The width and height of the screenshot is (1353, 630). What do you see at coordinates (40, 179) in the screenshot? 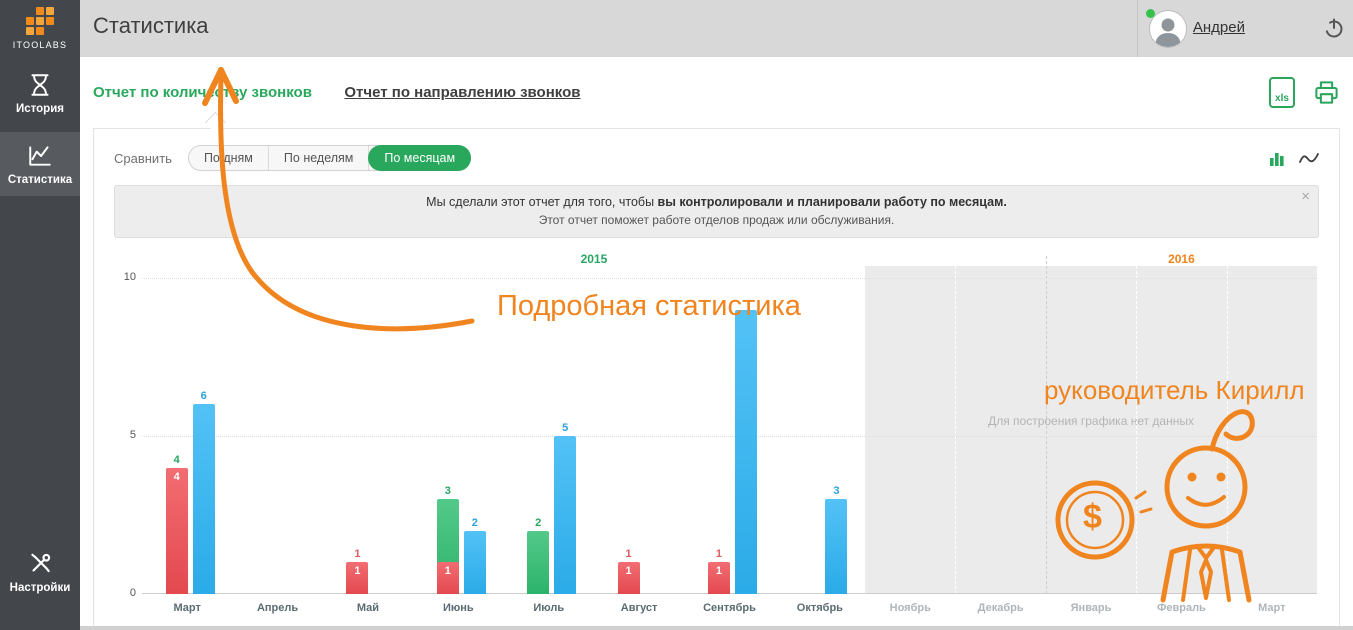
I see `sidebar-item-label: Статистика` at bounding box center [40, 179].